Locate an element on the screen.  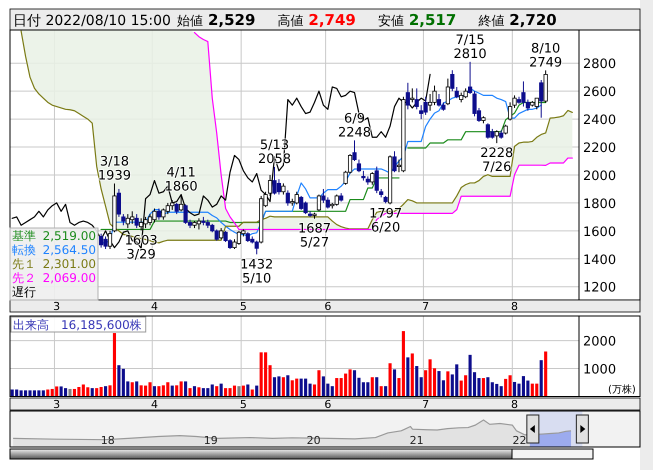
y-tick-label: 1800 is located at coordinates (599, 204).